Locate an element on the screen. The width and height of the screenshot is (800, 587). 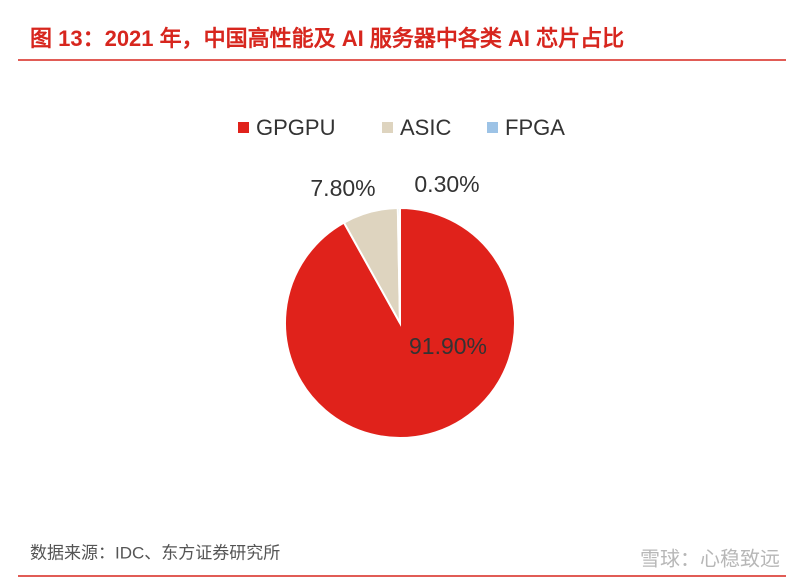
watermark: 雪球：心稳致远 is located at coordinates (710, 558).